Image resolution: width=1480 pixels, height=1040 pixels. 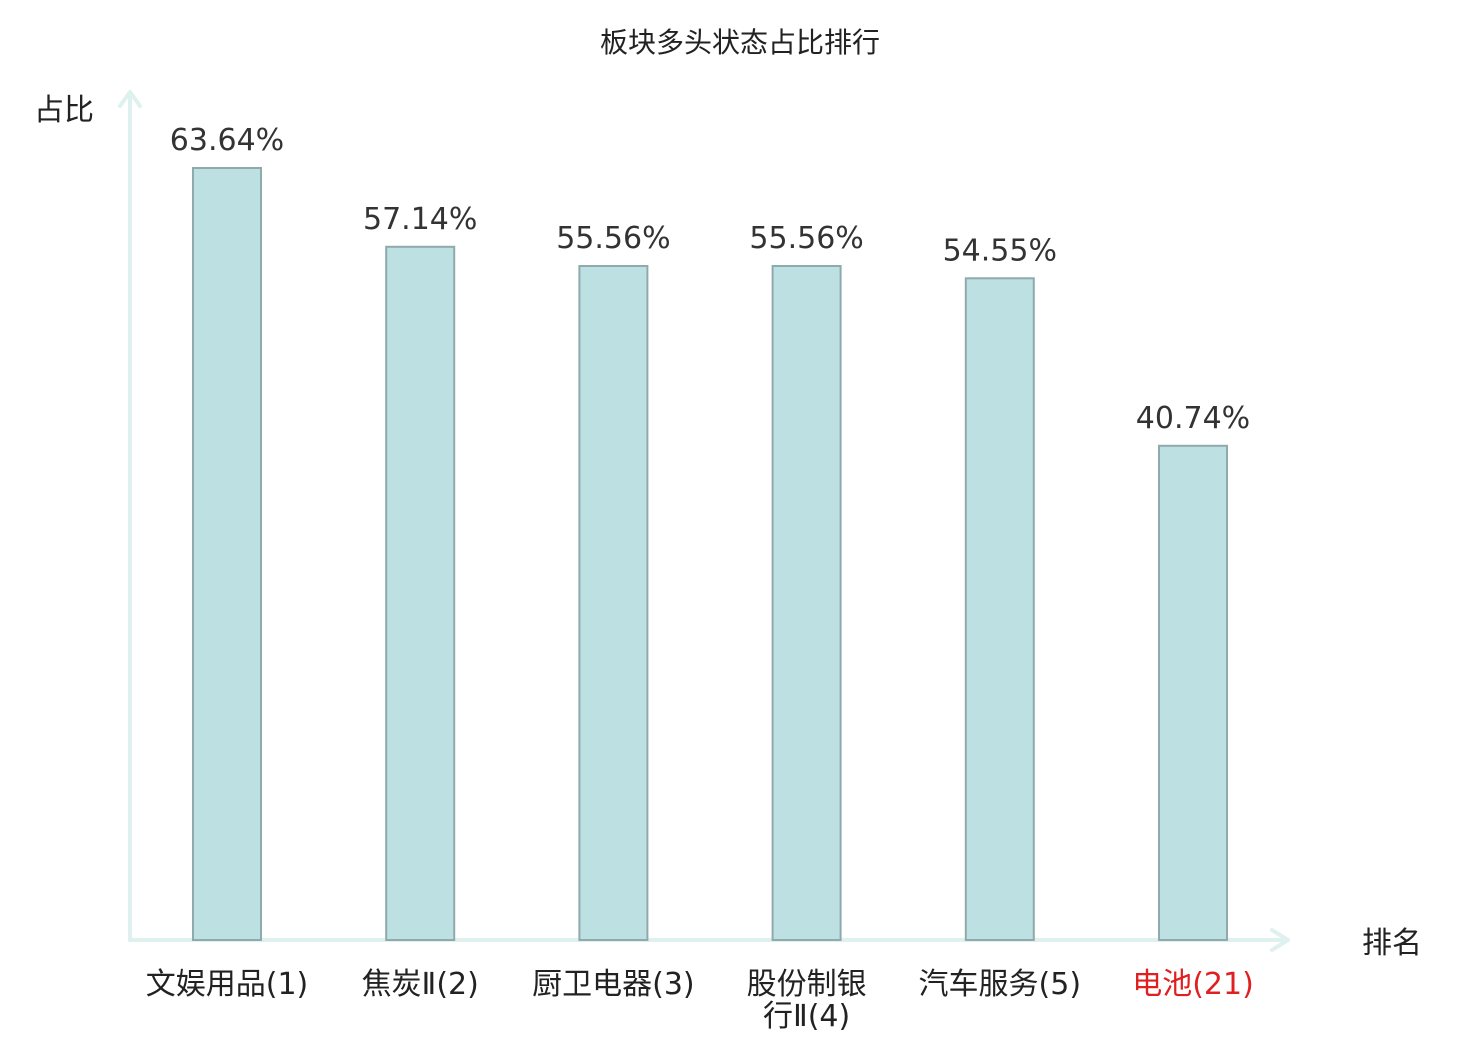 I want to click on value-label-5: 54.55%, so click(x=1000, y=250).